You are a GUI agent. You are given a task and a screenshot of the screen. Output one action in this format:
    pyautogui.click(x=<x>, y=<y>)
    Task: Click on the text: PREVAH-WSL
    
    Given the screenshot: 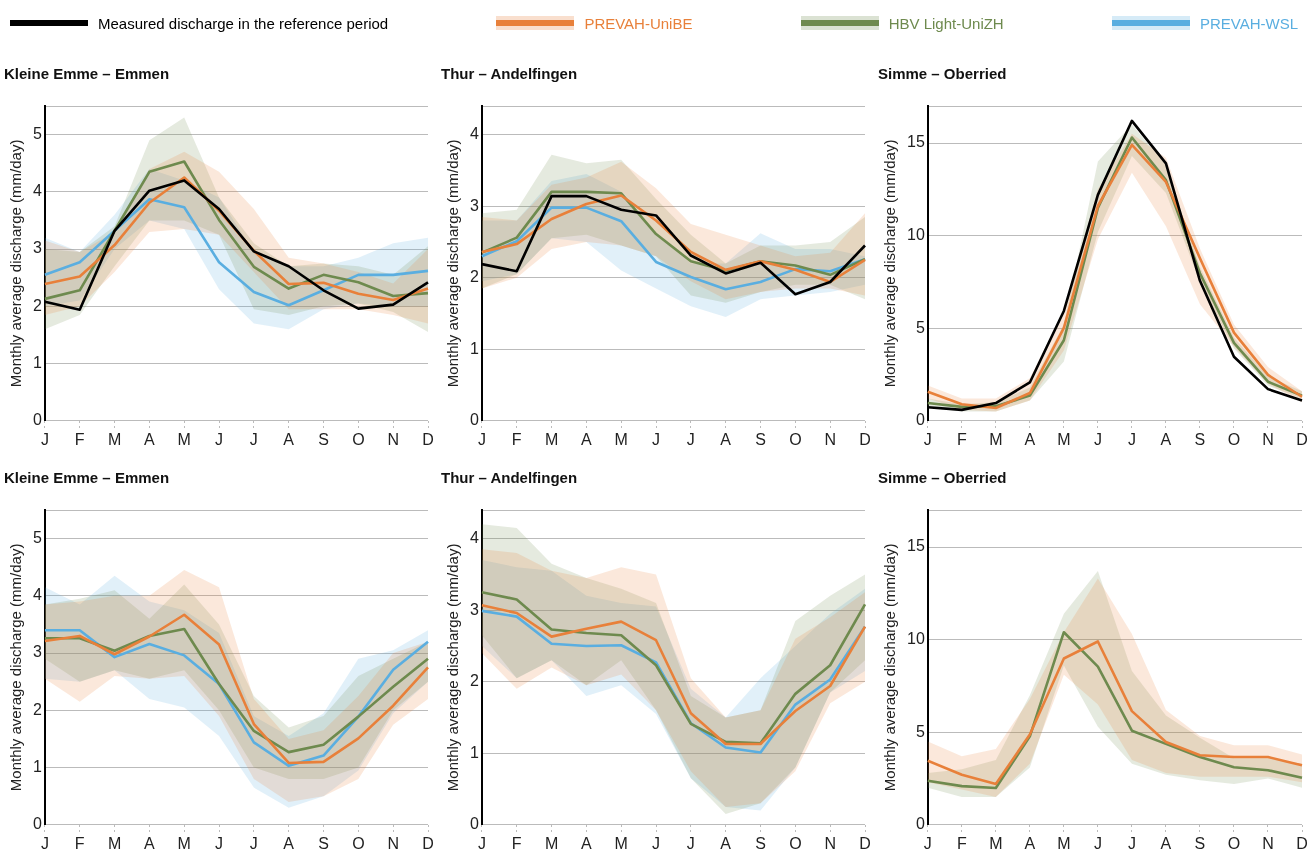 What is the action you would take?
    pyautogui.click(x=1248, y=23)
    